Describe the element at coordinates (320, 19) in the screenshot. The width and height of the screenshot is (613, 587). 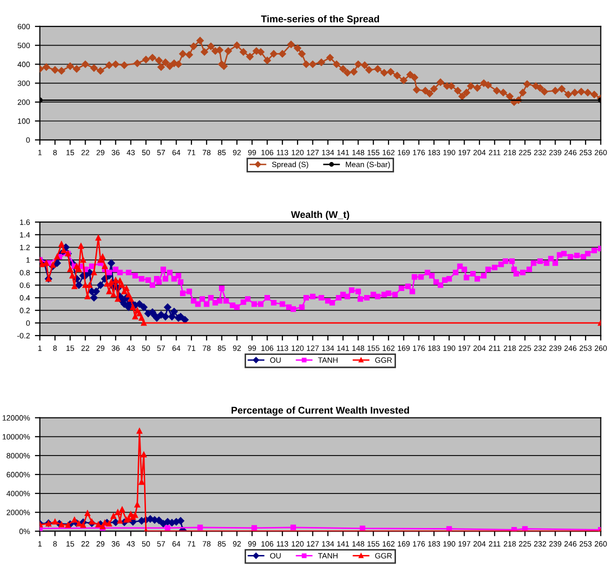
I see `chart-title: Time-series of the Spread` at that location.